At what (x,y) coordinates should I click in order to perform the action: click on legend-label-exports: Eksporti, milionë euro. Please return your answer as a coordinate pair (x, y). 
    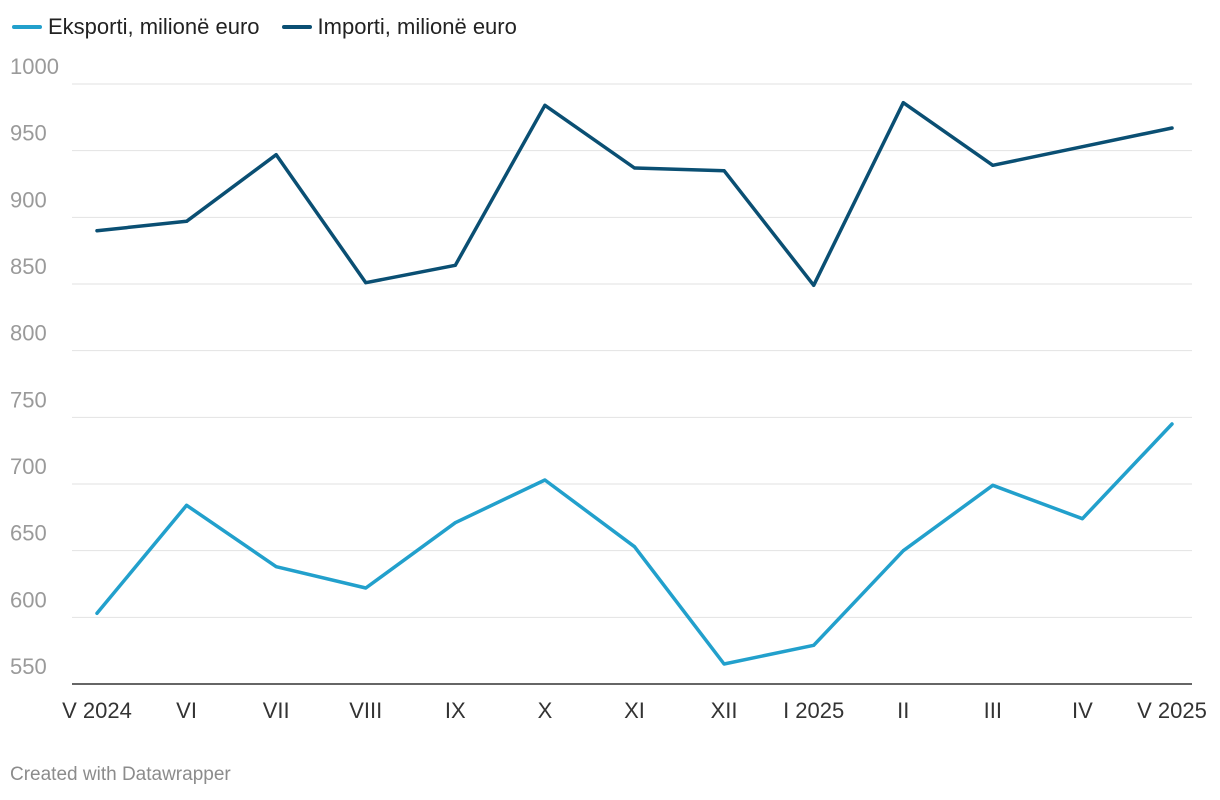
    Looking at the image, I should click on (154, 26).